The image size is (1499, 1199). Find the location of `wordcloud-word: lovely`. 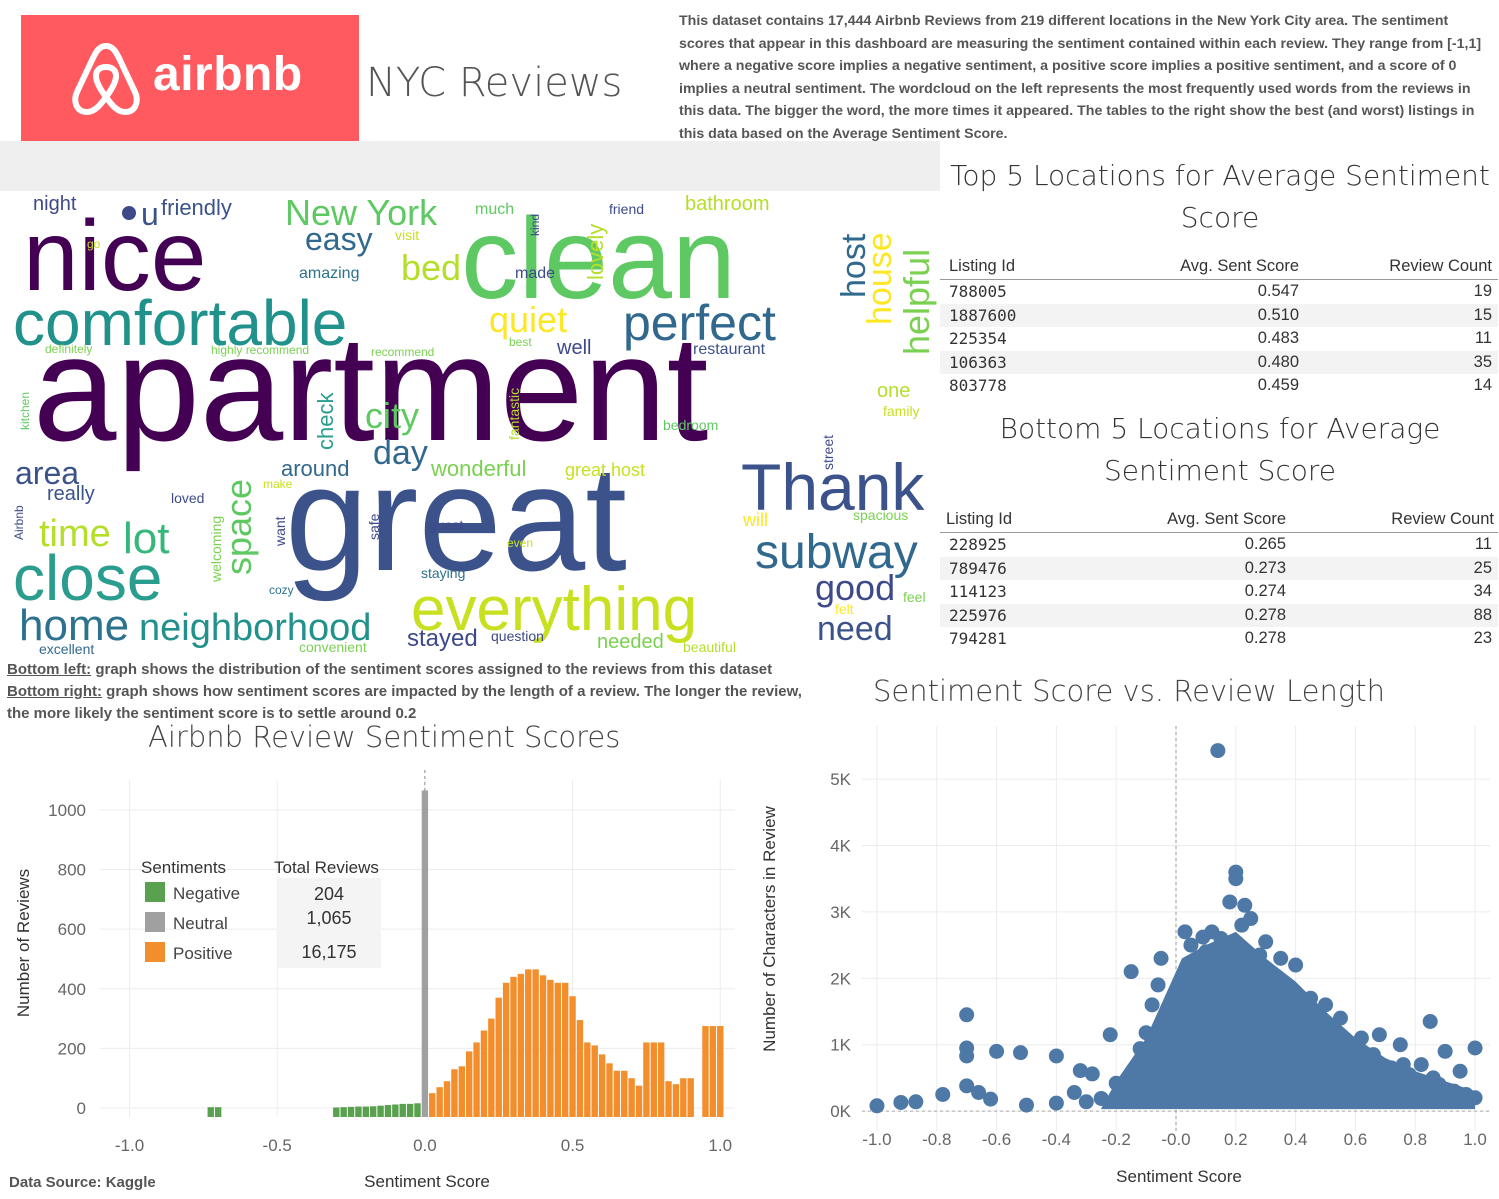

wordcloud-word: lovely is located at coordinates (595, 252).